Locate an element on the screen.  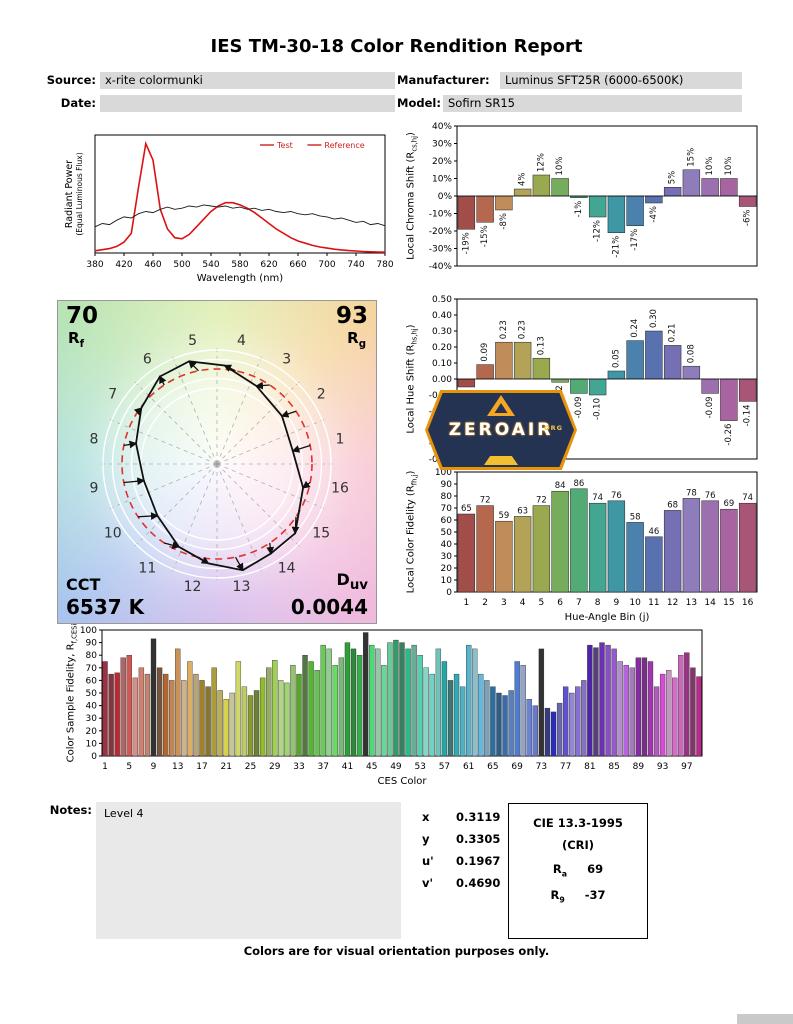
svg-text: 620 is located at coordinates (268, 265).